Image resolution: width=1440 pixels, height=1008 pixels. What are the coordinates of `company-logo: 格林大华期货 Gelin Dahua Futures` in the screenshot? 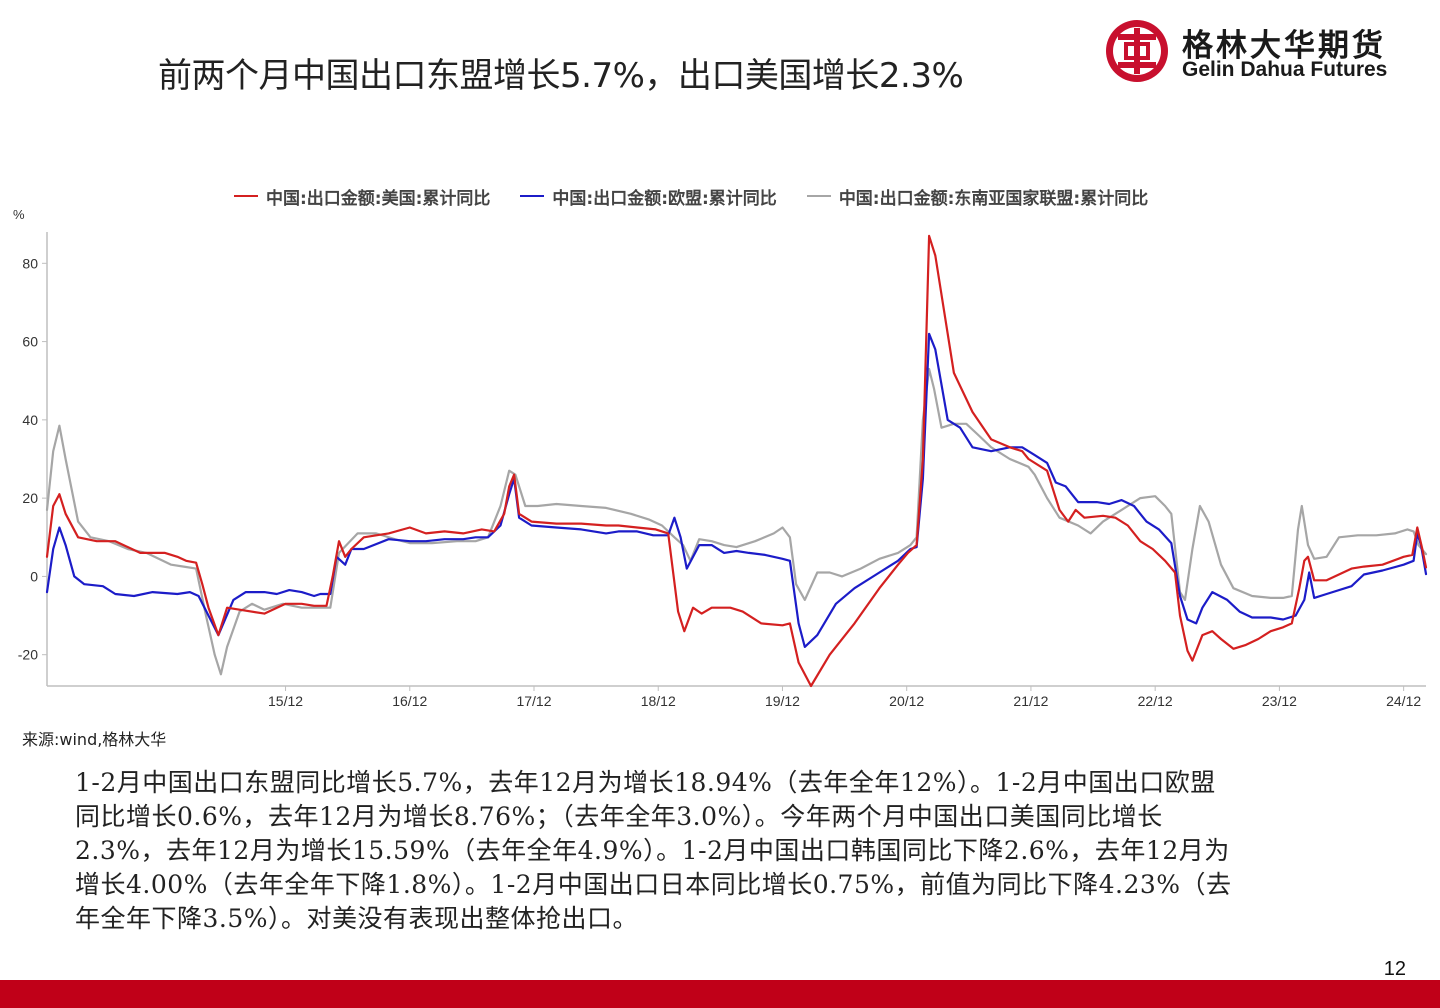 It's located at (1259, 54).